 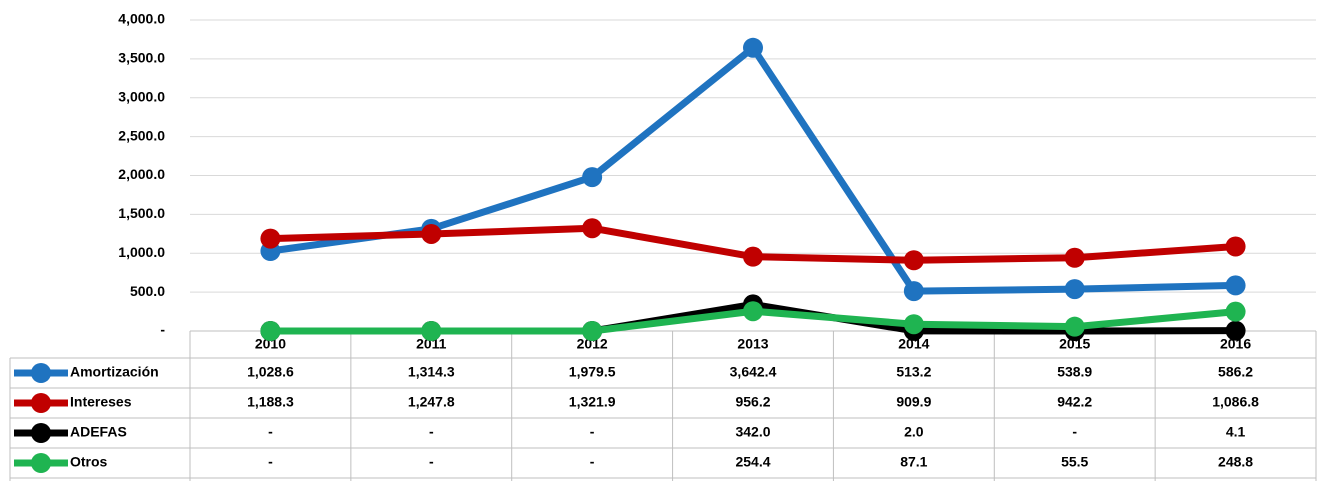 I want to click on table-value: 342.0, so click(x=752, y=432).